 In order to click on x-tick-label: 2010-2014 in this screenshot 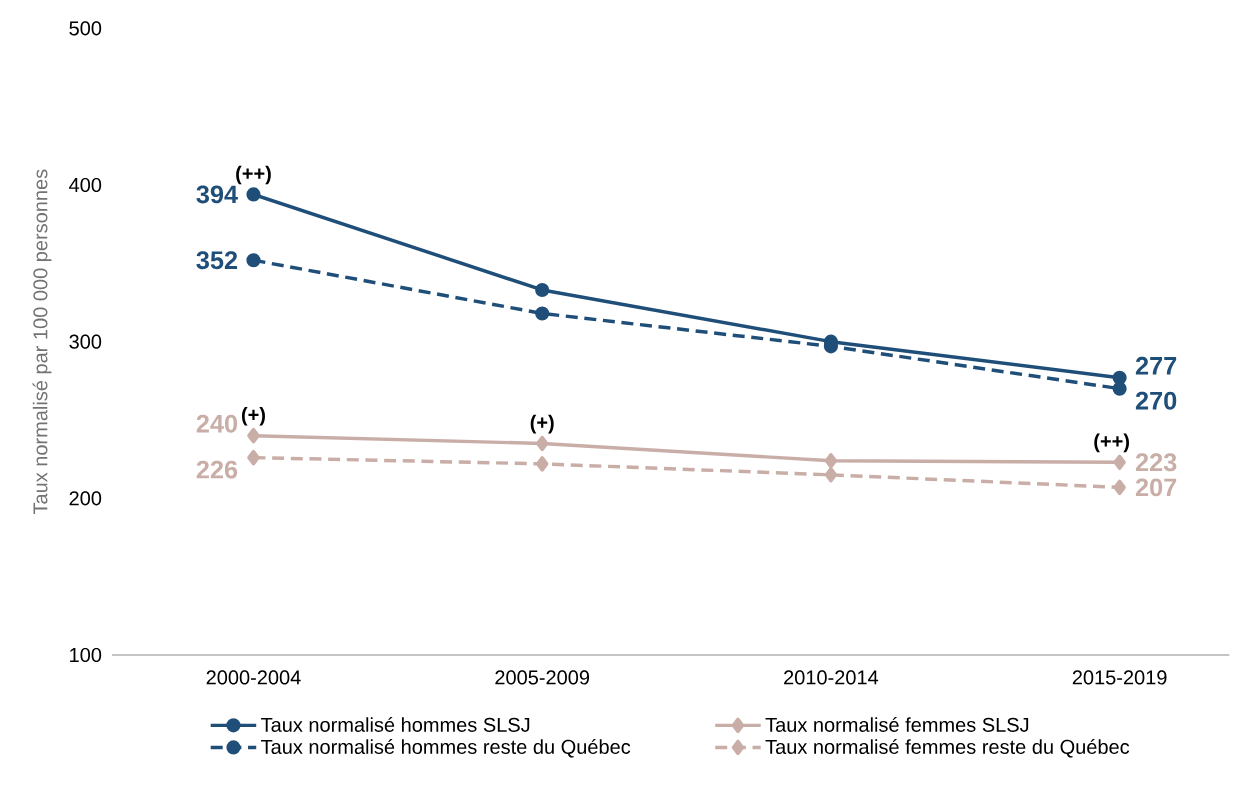, I will do `click(831, 677)`.